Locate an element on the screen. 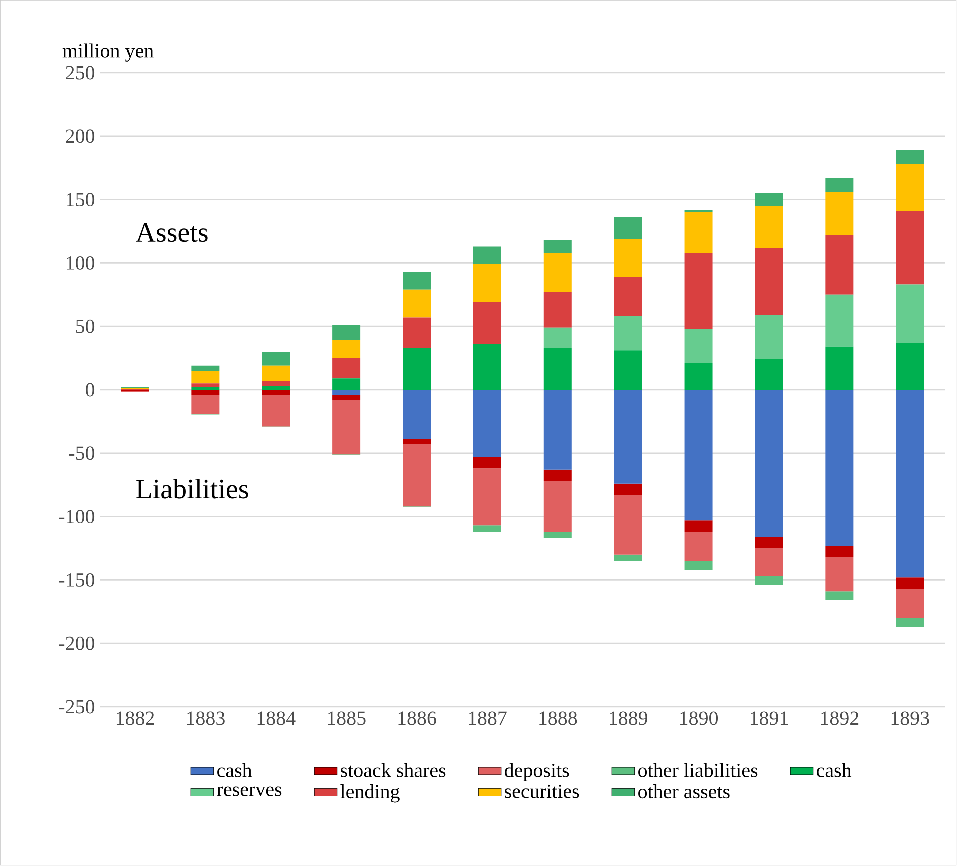 The image size is (957, 866). annotation: Liabilities is located at coordinates (192, 489).